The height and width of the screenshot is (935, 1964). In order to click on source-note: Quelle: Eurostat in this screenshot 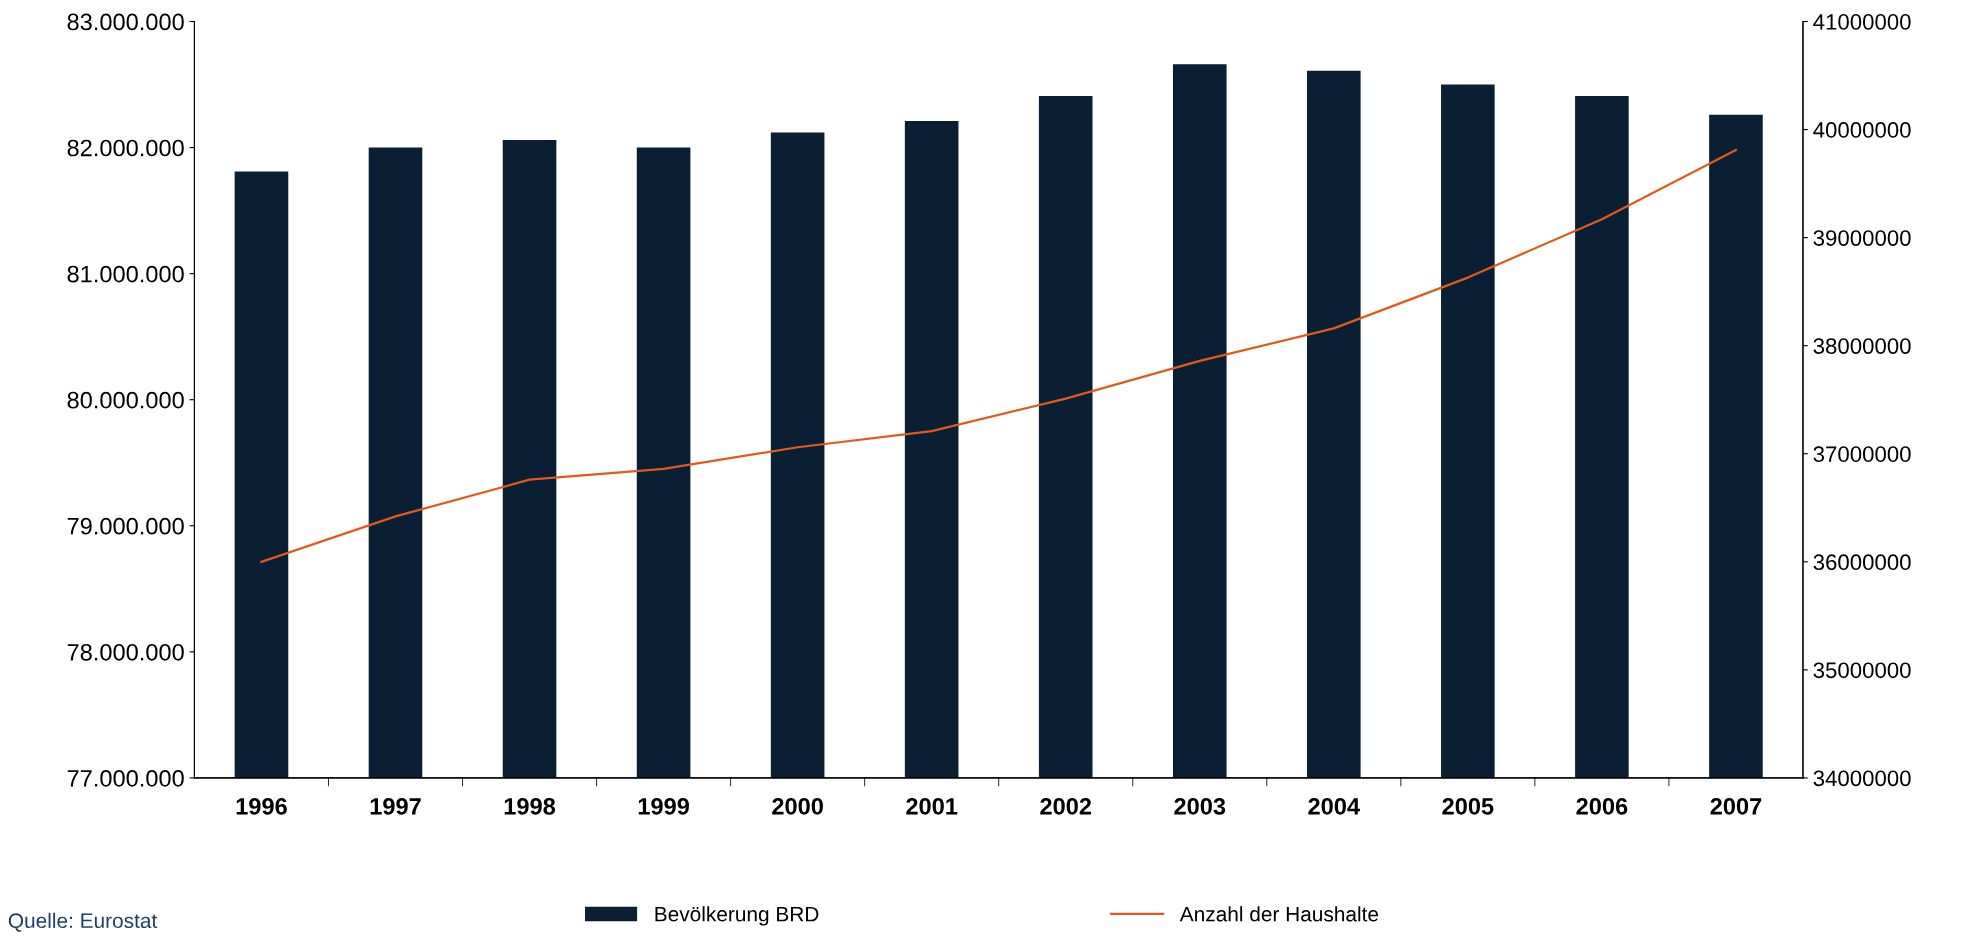, I will do `click(83, 922)`.